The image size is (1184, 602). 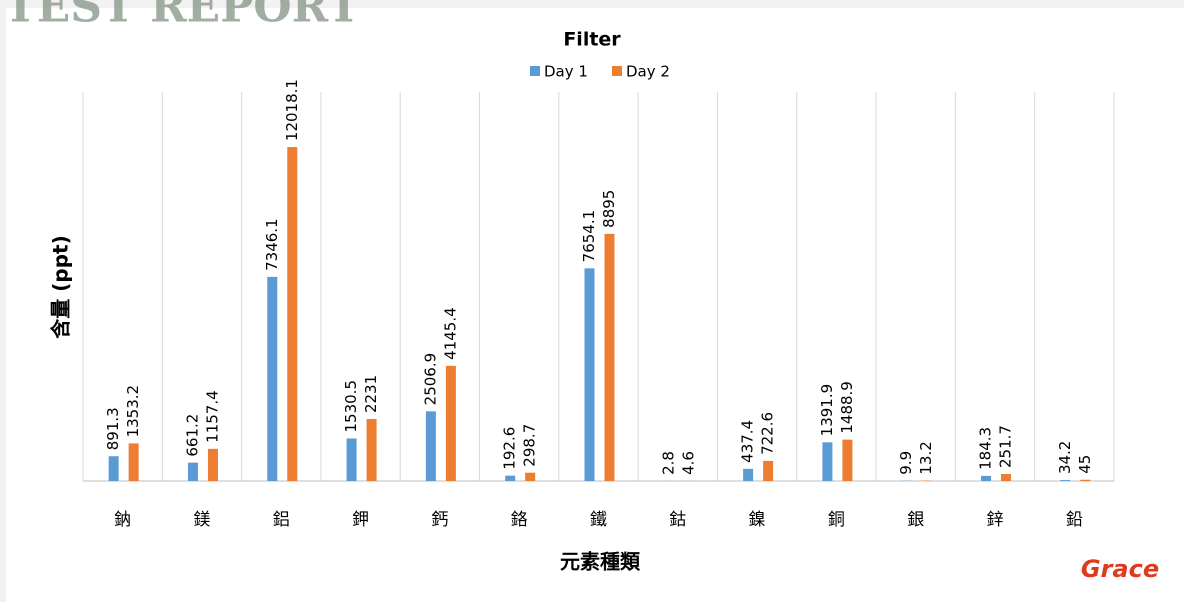 I want to click on data-label: 251.7, so click(x=1006, y=446).